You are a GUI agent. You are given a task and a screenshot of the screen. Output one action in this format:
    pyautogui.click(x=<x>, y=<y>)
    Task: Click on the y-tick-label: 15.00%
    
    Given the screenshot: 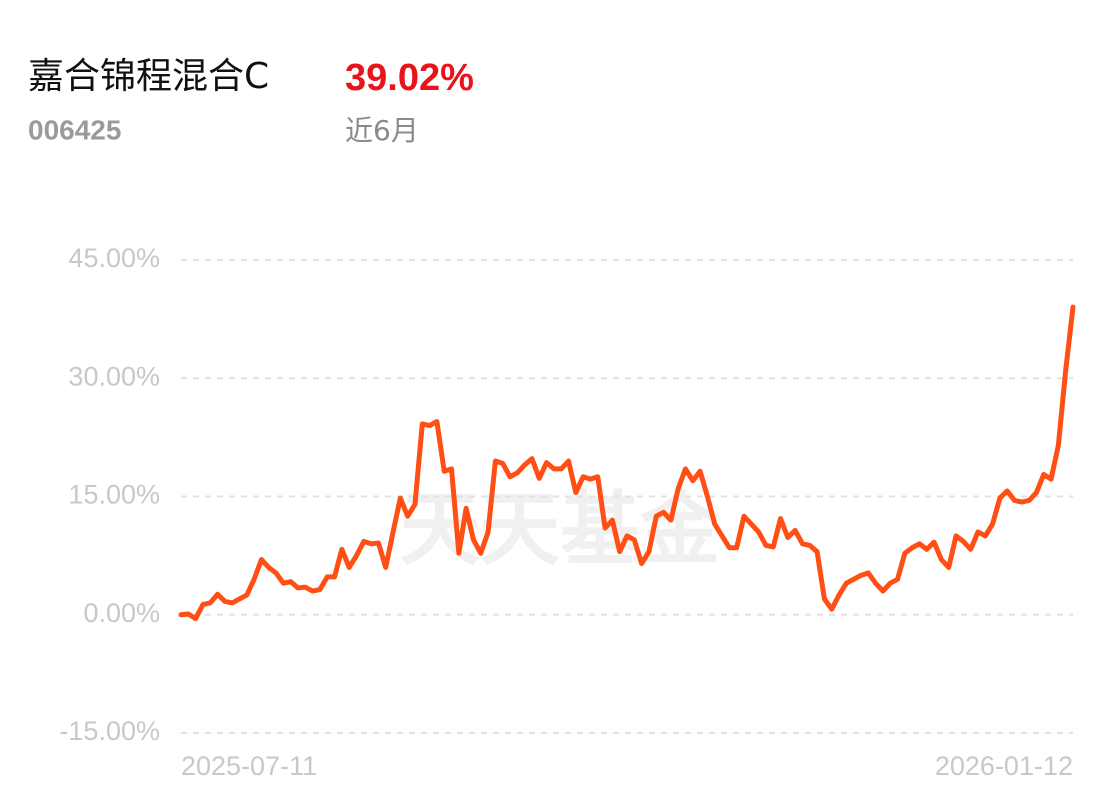 What is the action you would take?
    pyautogui.click(x=114, y=495)
    